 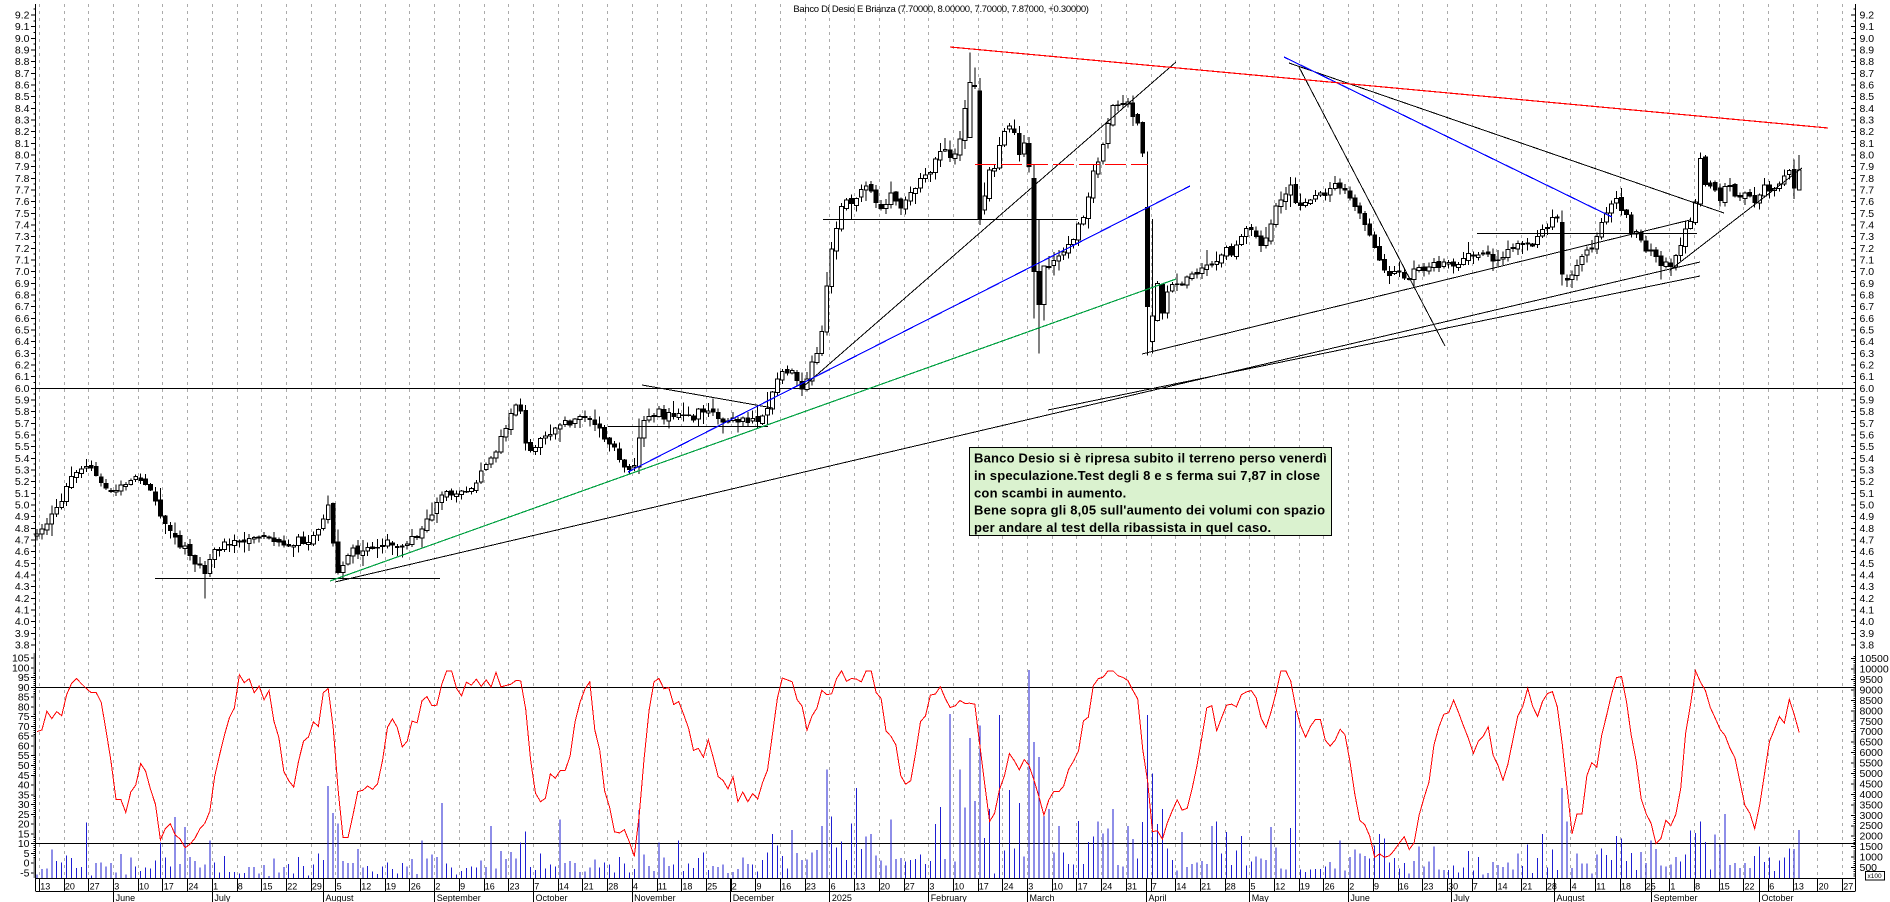 I want to click on svg-text: 7, so click(x=1154, y=887).